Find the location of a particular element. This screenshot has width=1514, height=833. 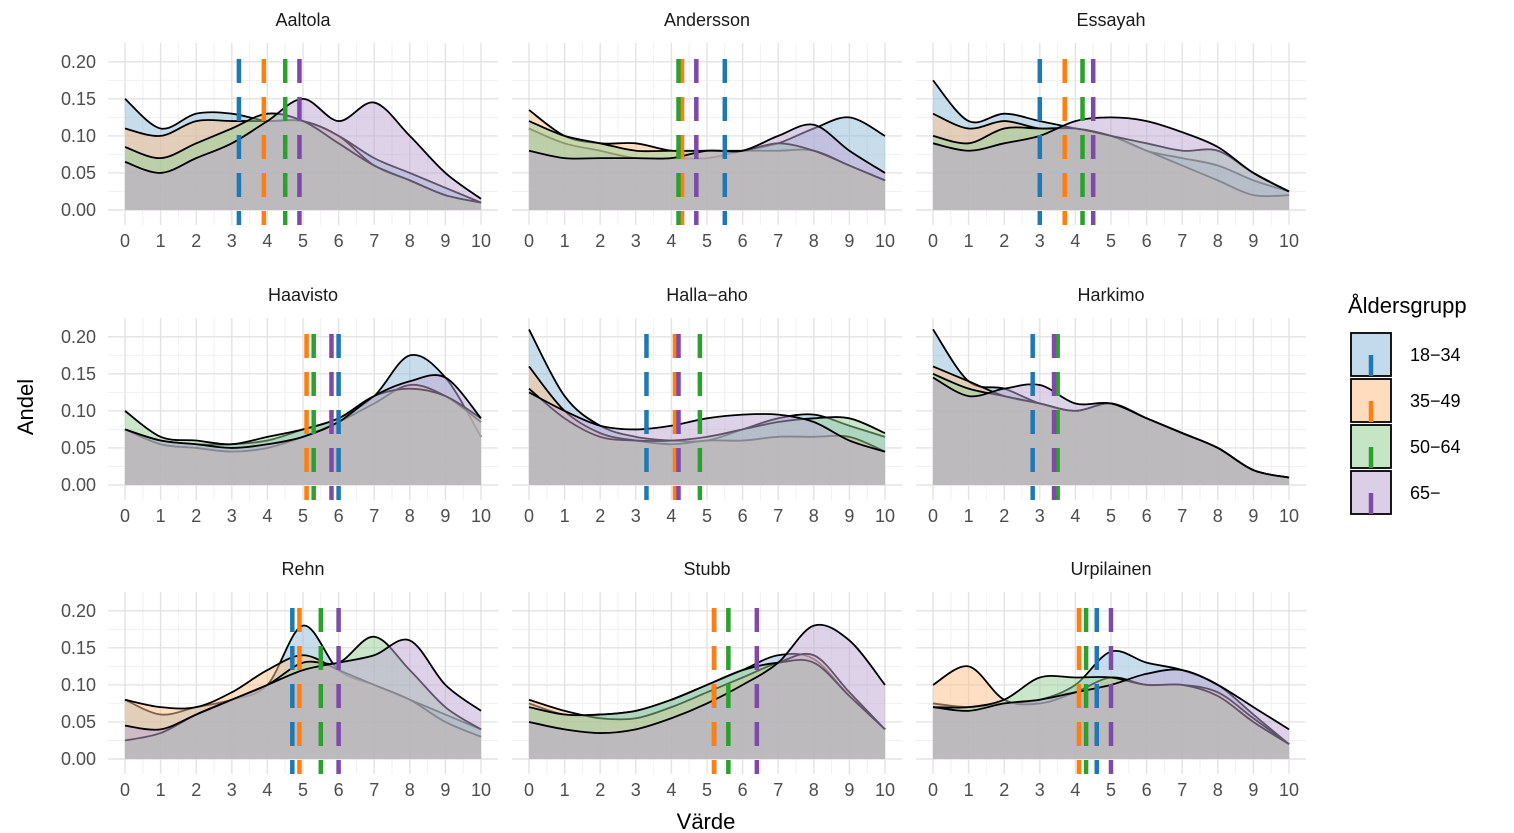

legend-item: 18−34 is located at coordinates (1405, 354).